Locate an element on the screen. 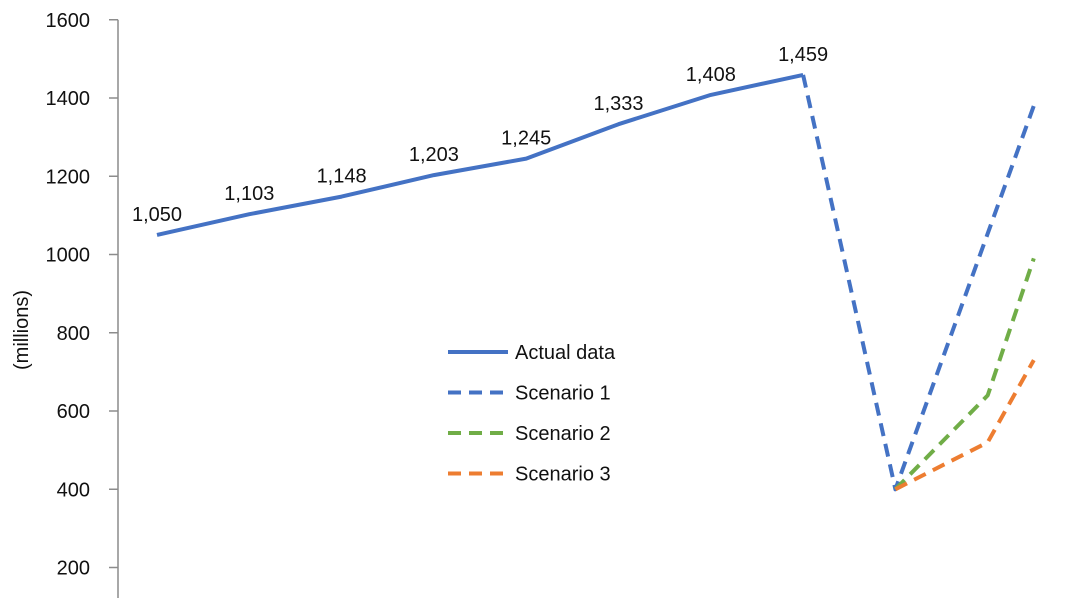  data-label: 1,050 is located at coordinates (157, 215).